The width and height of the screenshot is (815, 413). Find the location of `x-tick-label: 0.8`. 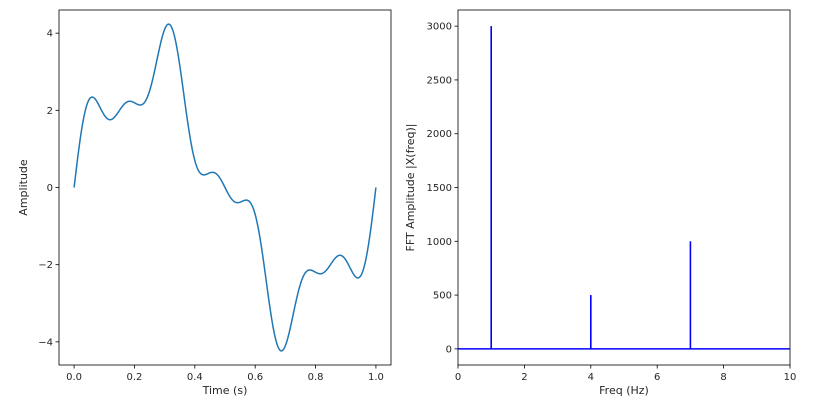

x-tick-label: 0.8 is located at coordinates (316, 377).